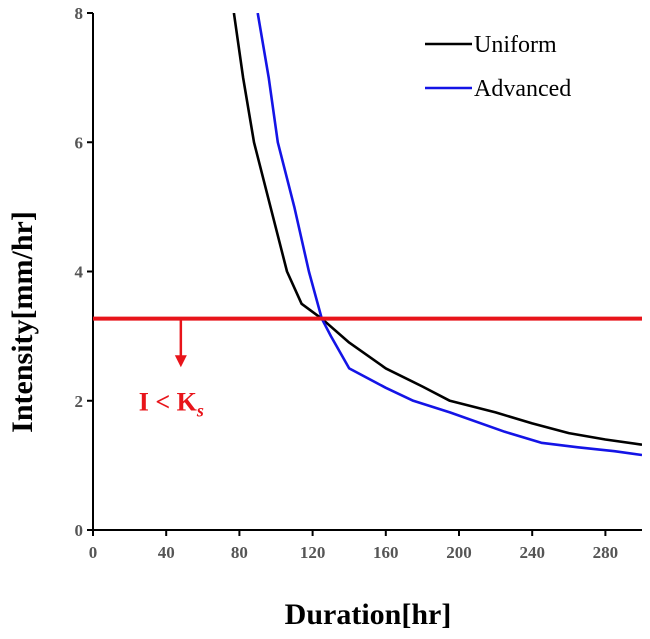  Describe the element at coordinates (168, 401) in the screenshot. I see `annotation-main: I < K` at that location.